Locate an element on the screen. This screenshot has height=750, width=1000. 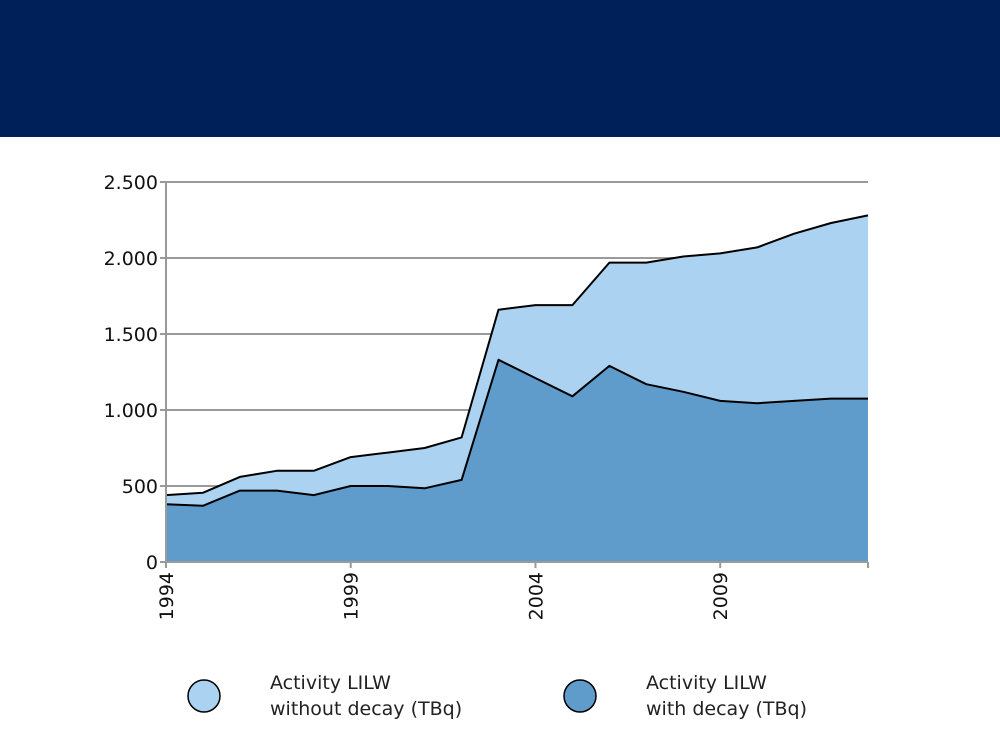
y-tick-label-500: 500 is located at coordinates (140, 487).